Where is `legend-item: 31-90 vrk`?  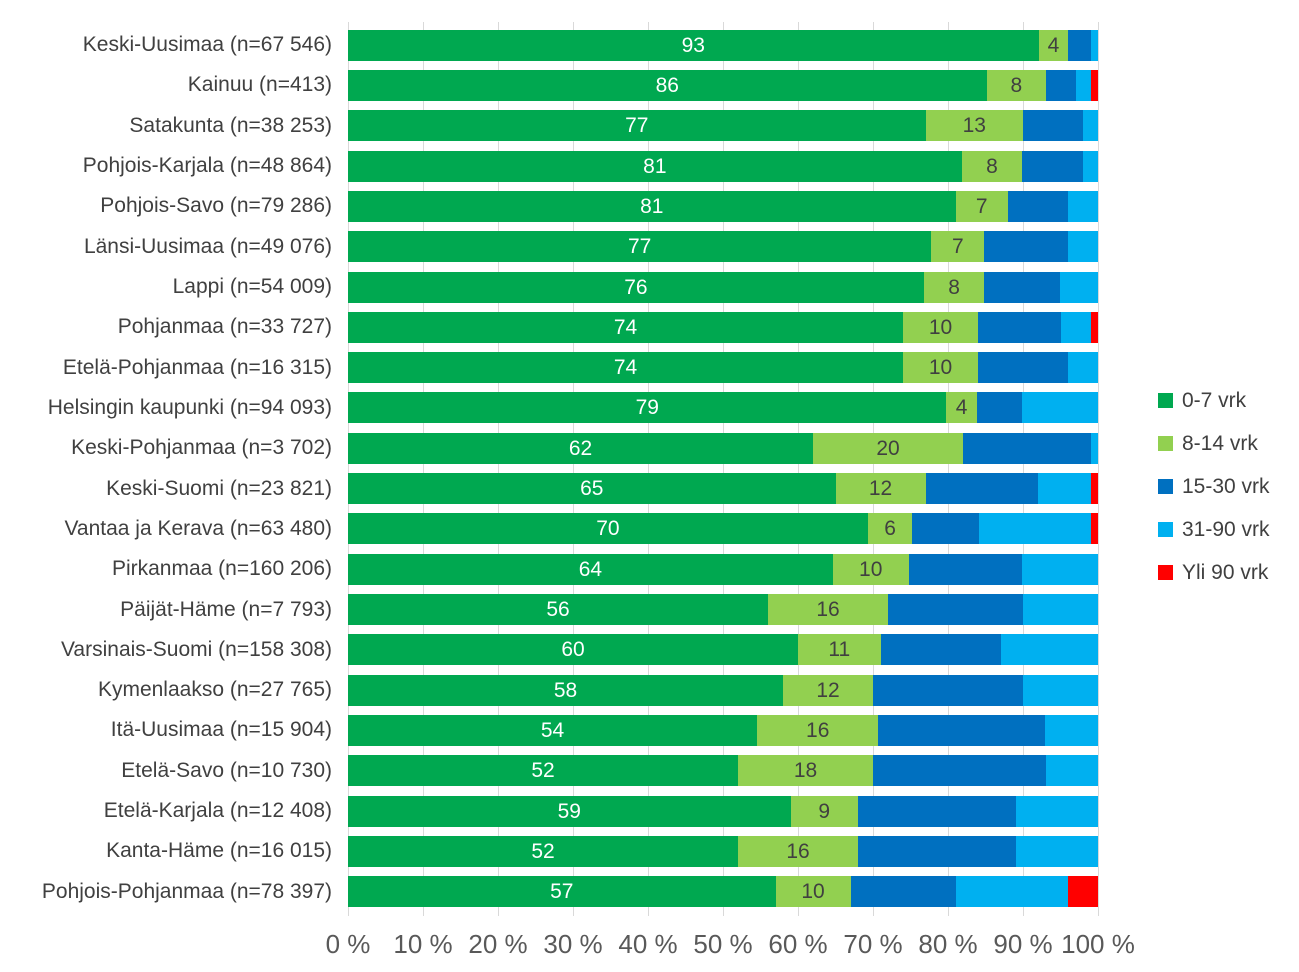 legend-item: 31-90 vrk is located at coordinates (1214, 529).